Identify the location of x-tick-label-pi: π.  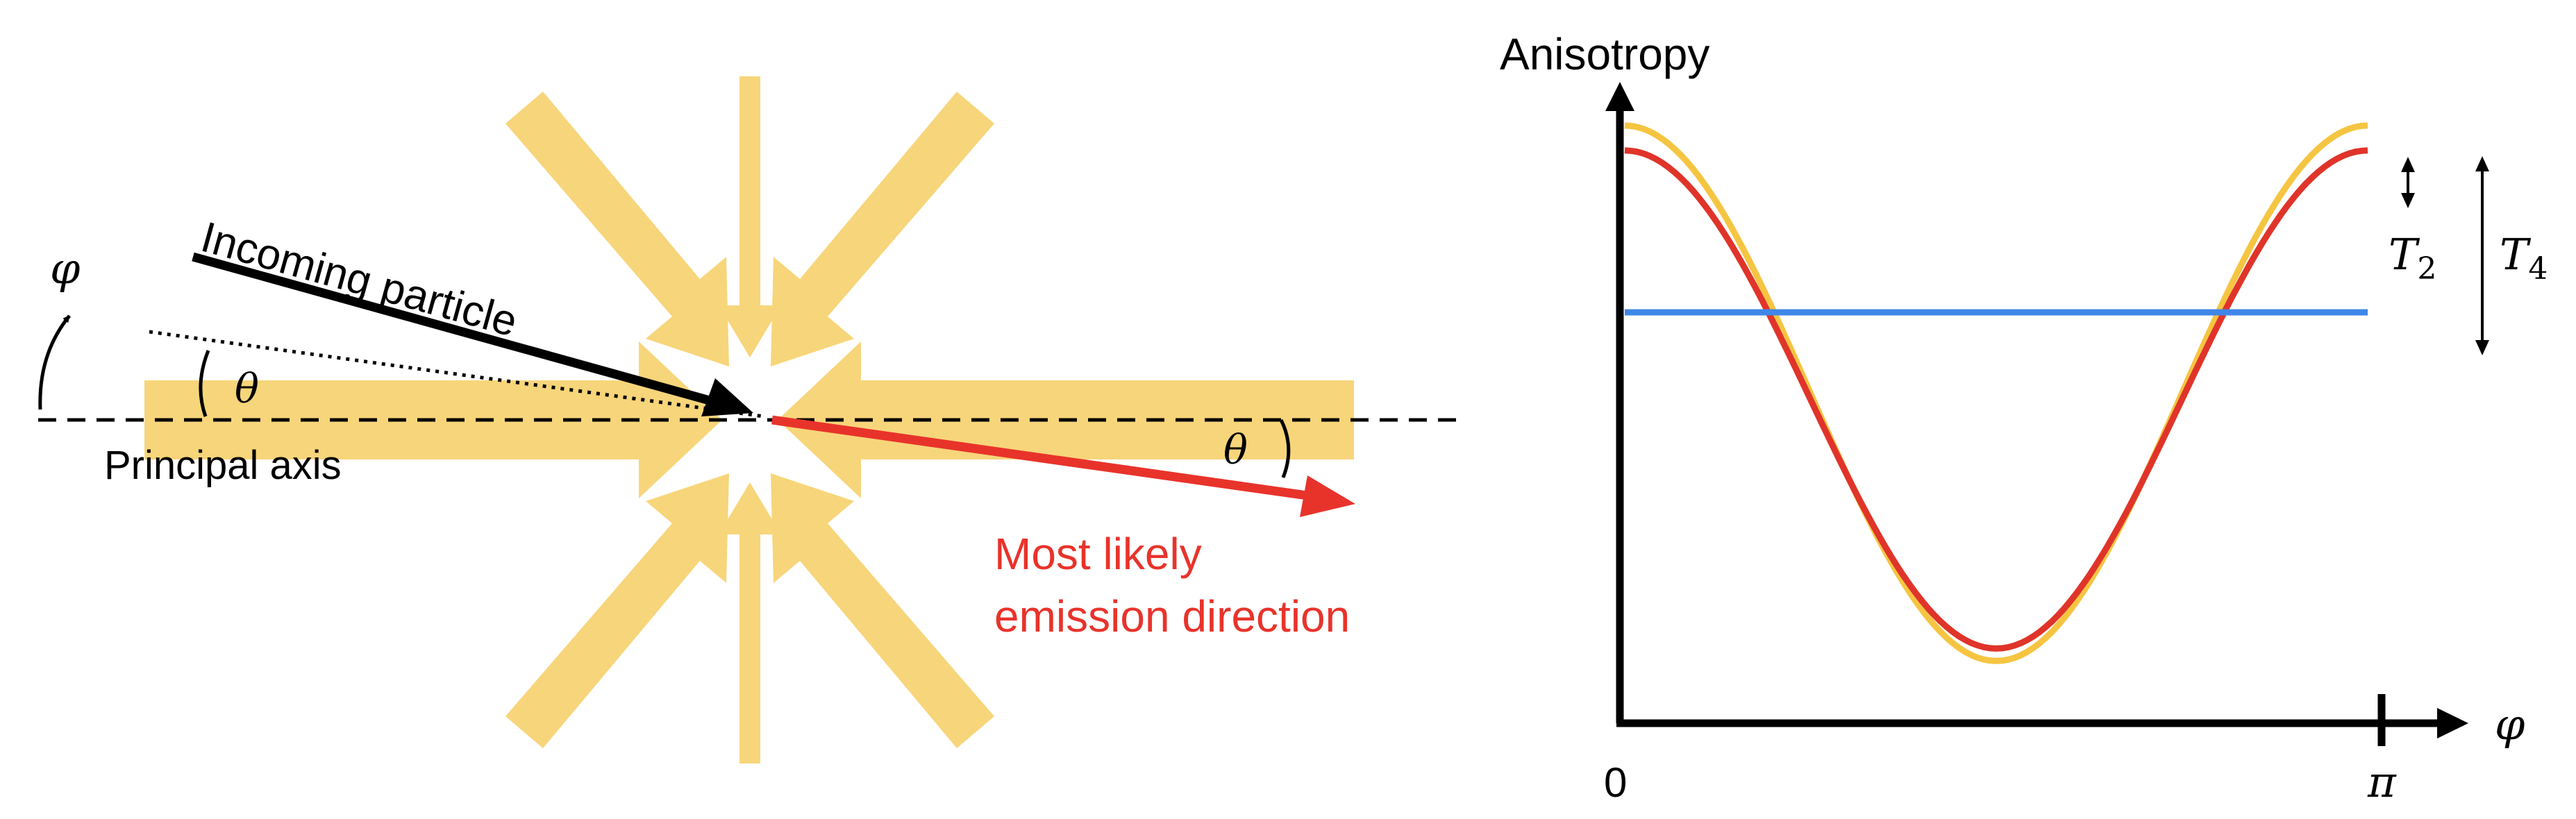
(2382, 782).